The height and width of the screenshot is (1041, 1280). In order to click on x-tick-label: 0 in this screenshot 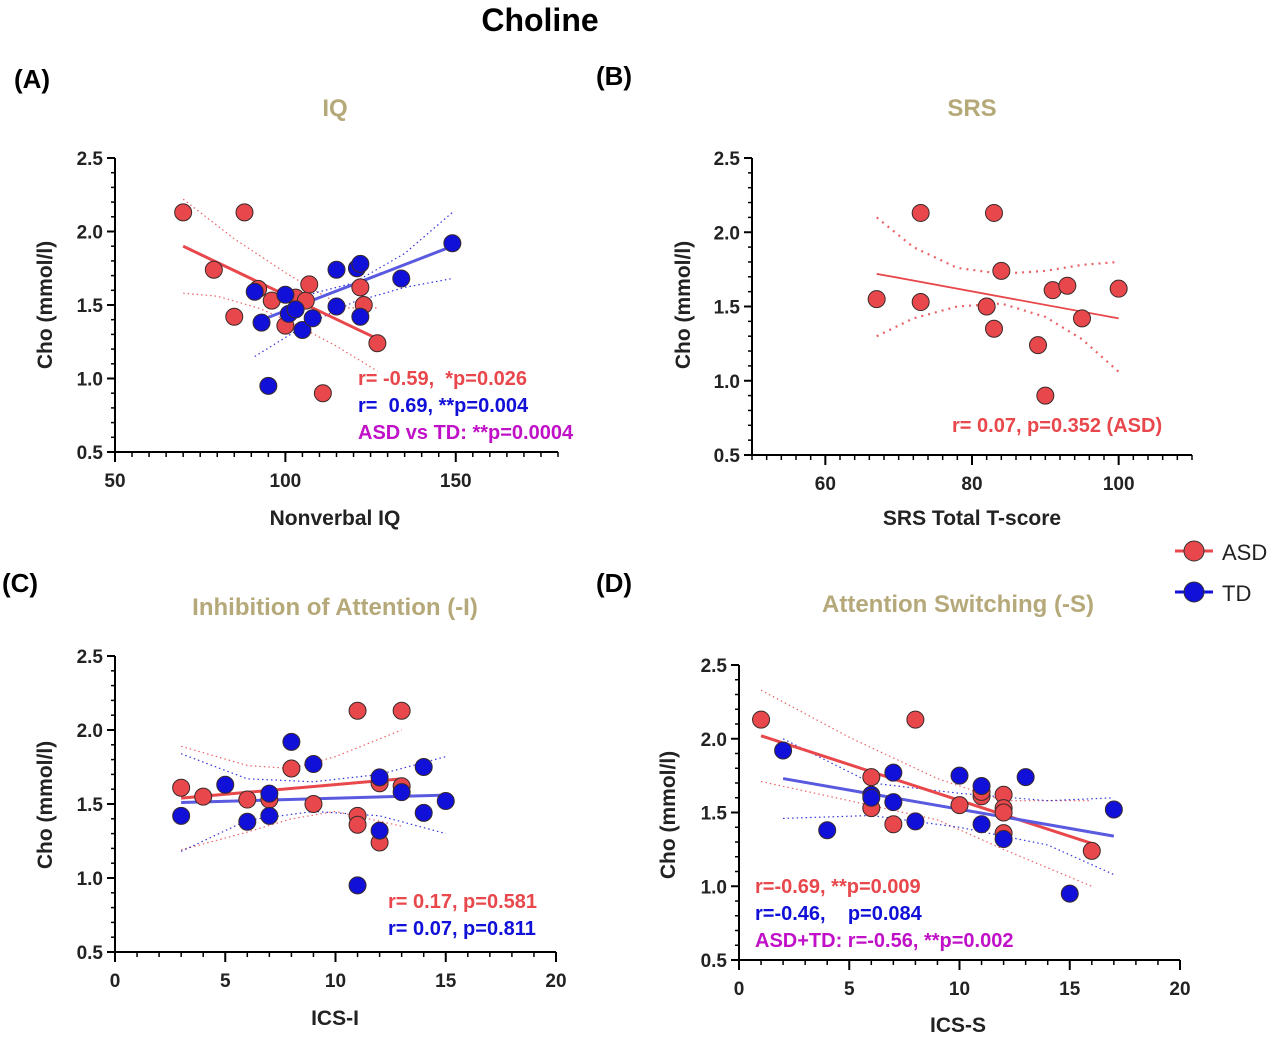, I will do `click(739, 989)`.